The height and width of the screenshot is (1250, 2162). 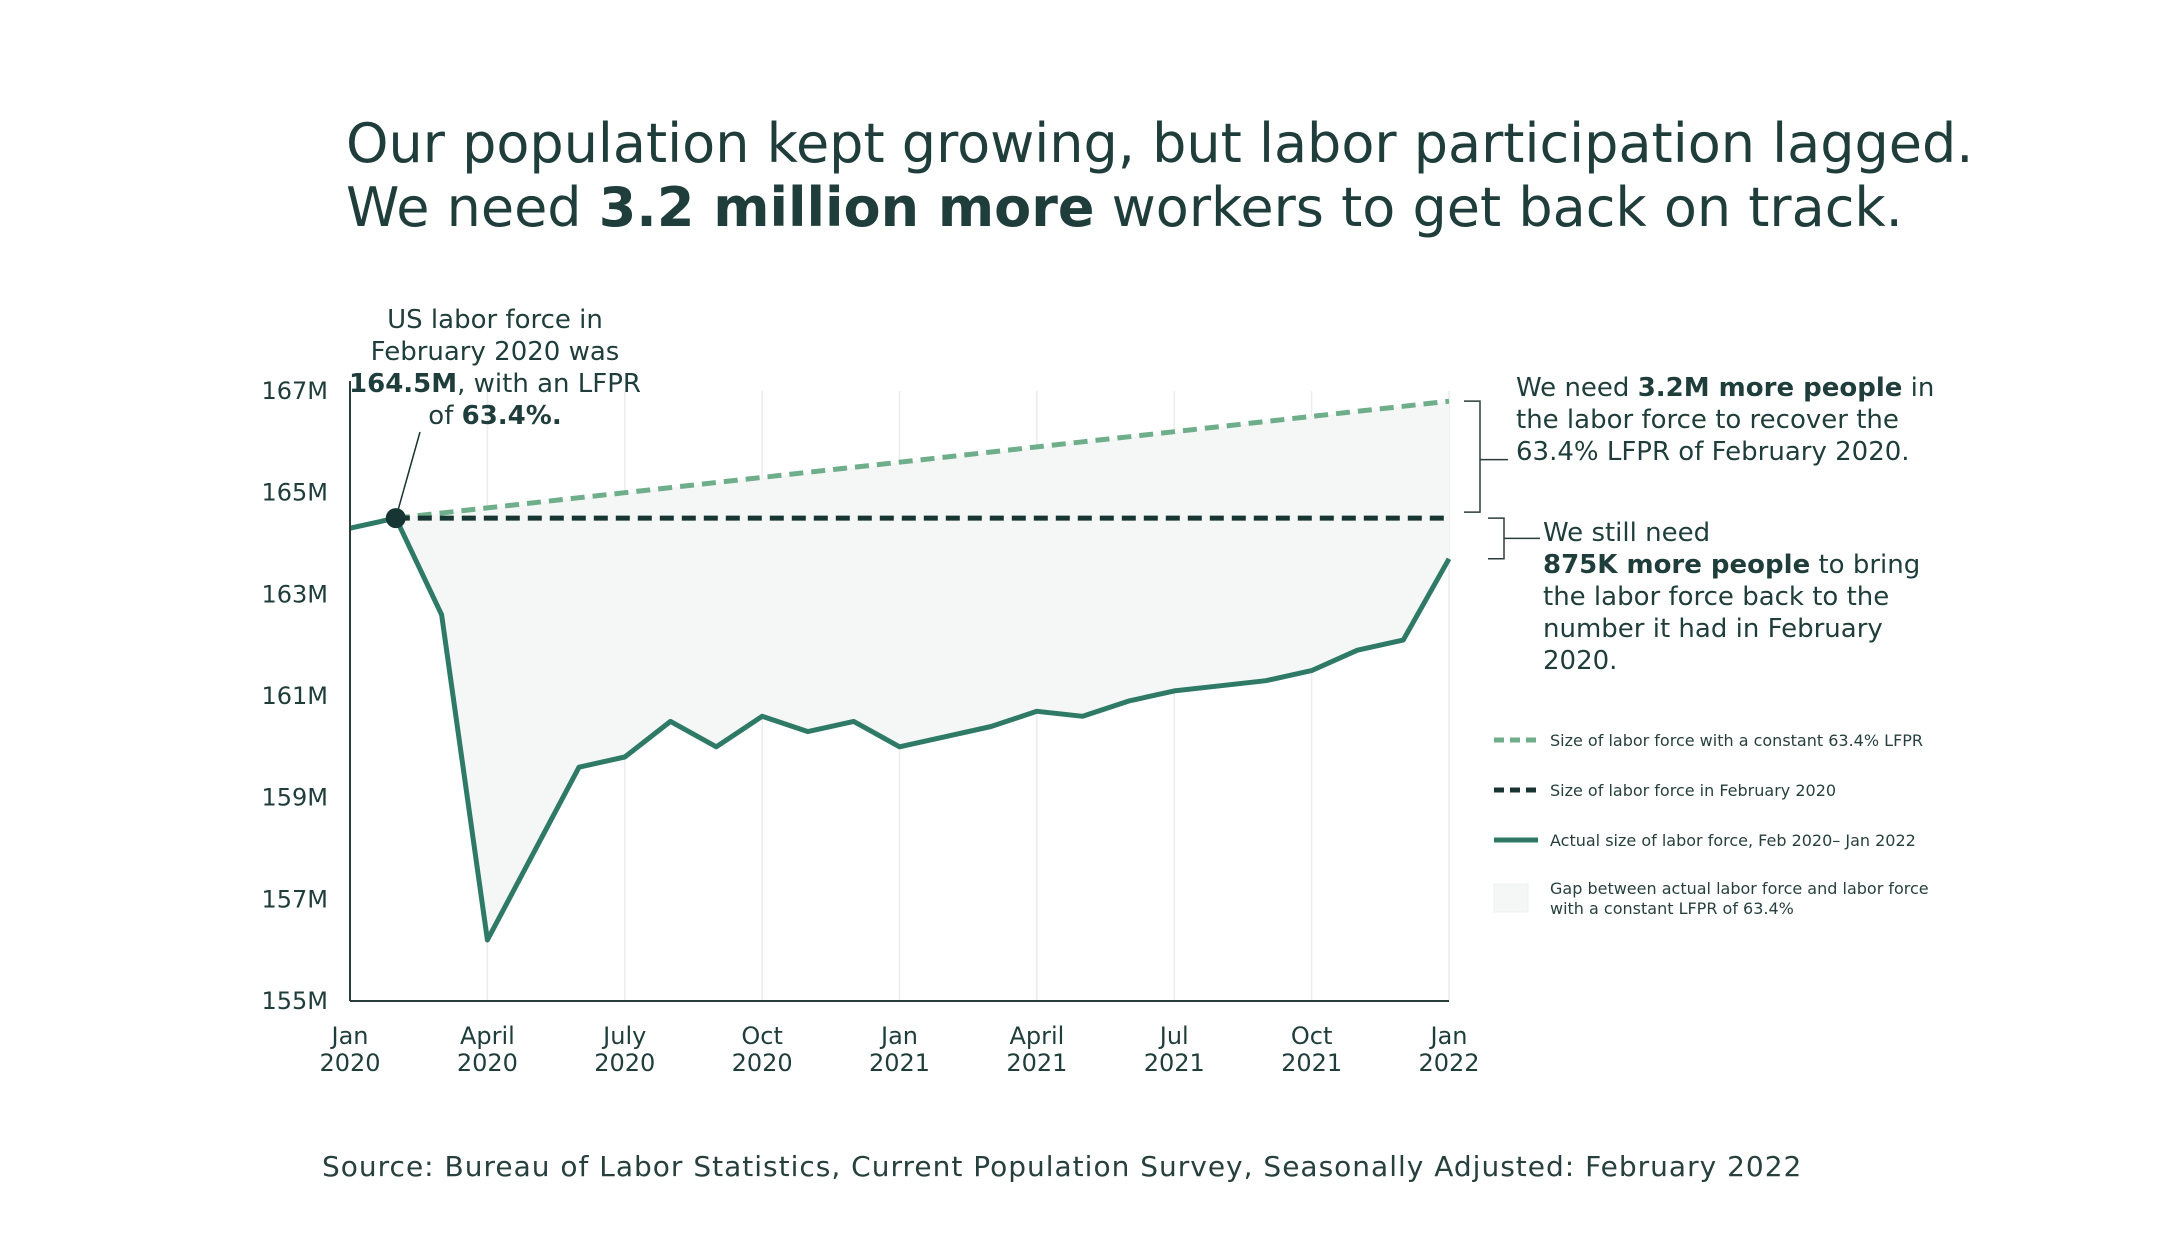 I want to click on bracket-lfpr-gap, so click(x=1486, y=456).